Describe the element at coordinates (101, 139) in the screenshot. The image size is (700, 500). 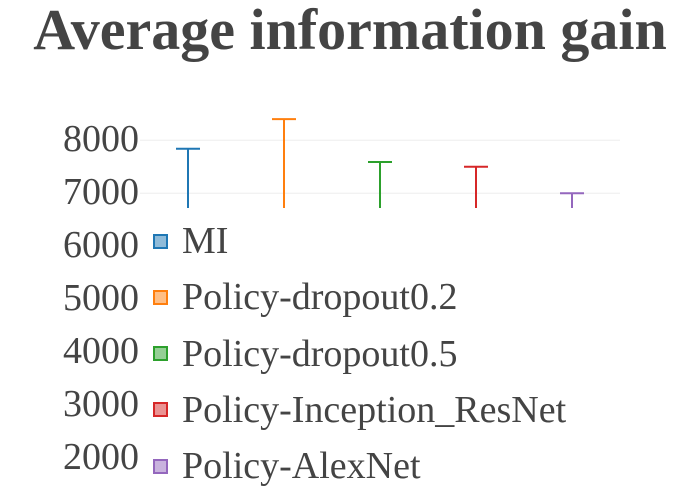
I see `y-tick-label: 8000` at that location.